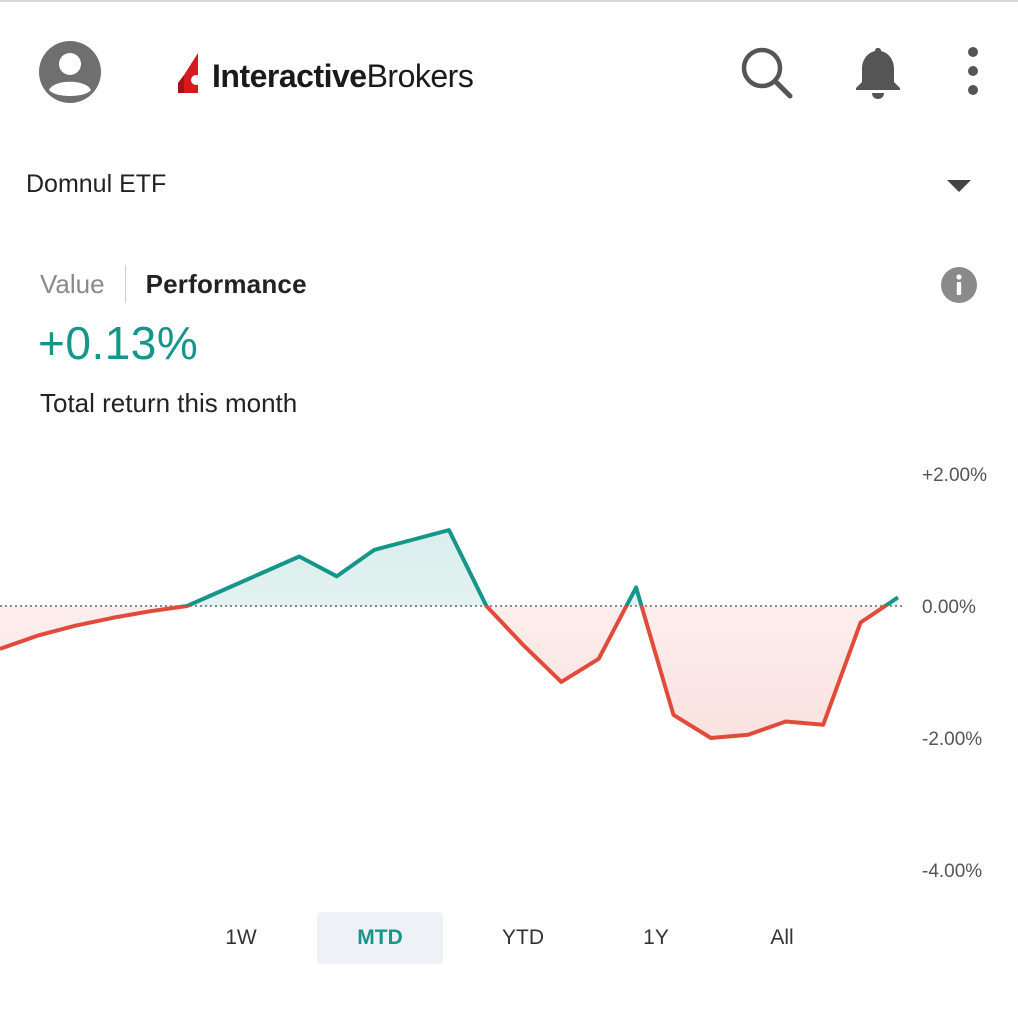 This screenshot has width=1018, height=1024. What do you see at coordinates (656, 937) in the screenshot?
I see `range-button-1y: 1Y` at bounding box center [656, 937].